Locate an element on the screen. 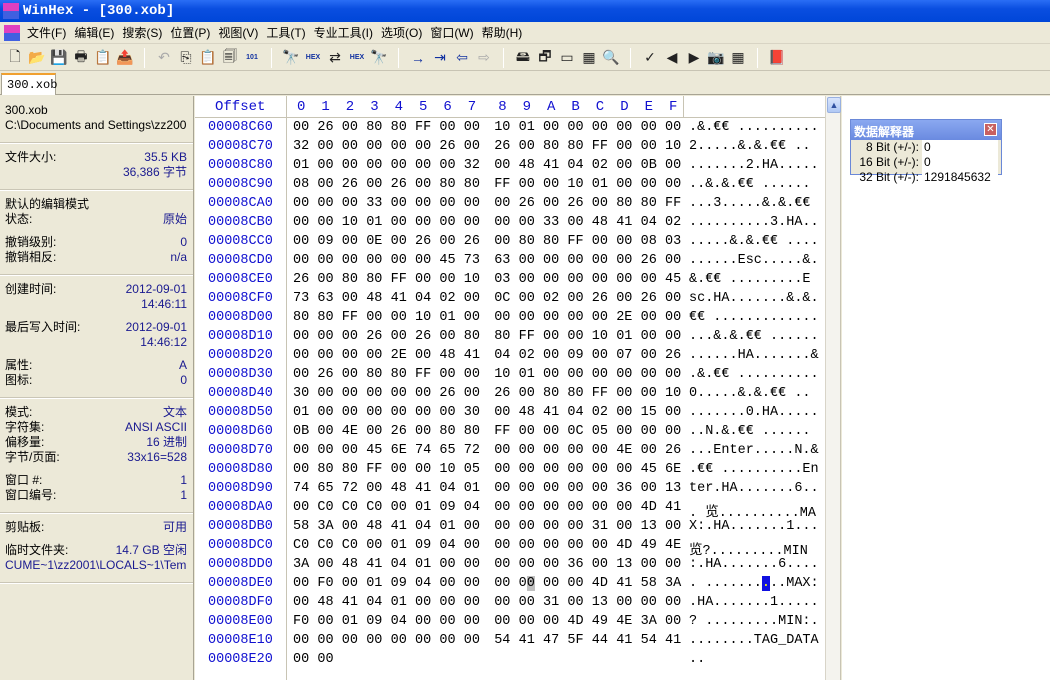 Image resolution: width=1050 pixels, height=680 pixels. hex-byte: 65 is located at coordinates (447, 450).